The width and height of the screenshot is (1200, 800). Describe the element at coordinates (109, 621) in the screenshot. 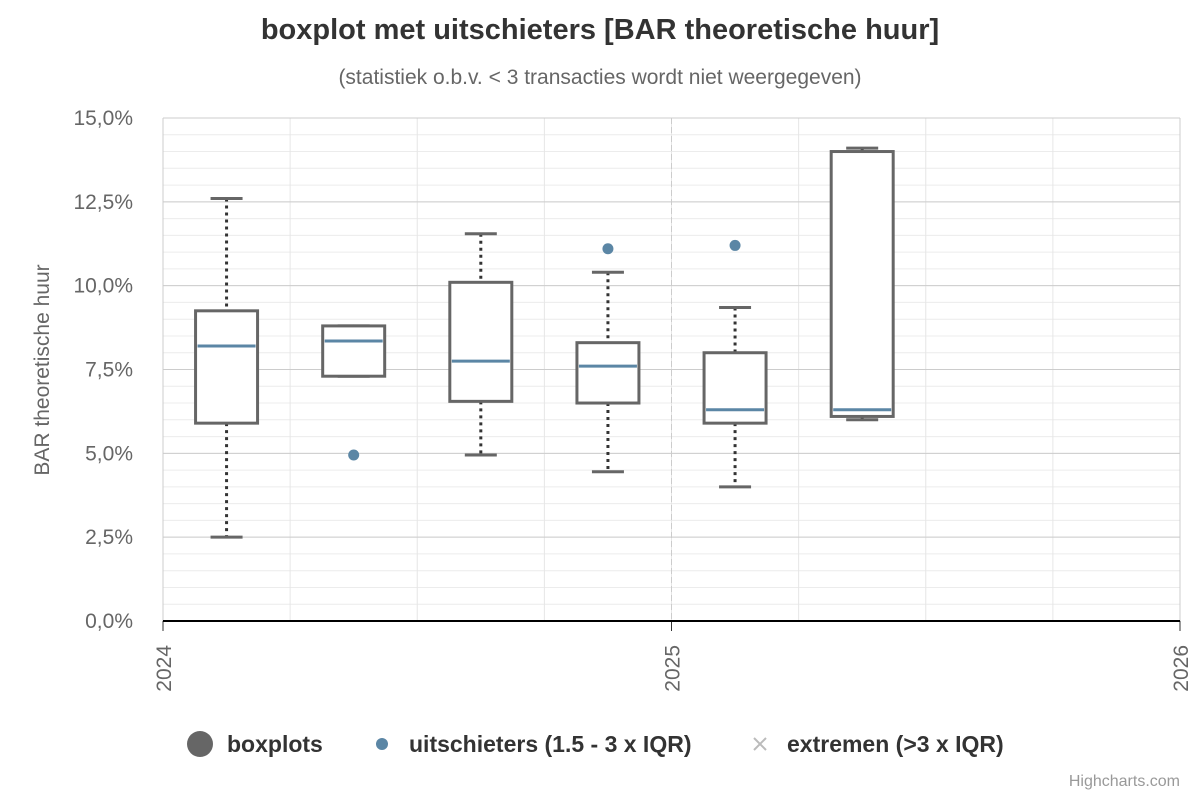

I see `y-tick-label: 0,0%` at that location.